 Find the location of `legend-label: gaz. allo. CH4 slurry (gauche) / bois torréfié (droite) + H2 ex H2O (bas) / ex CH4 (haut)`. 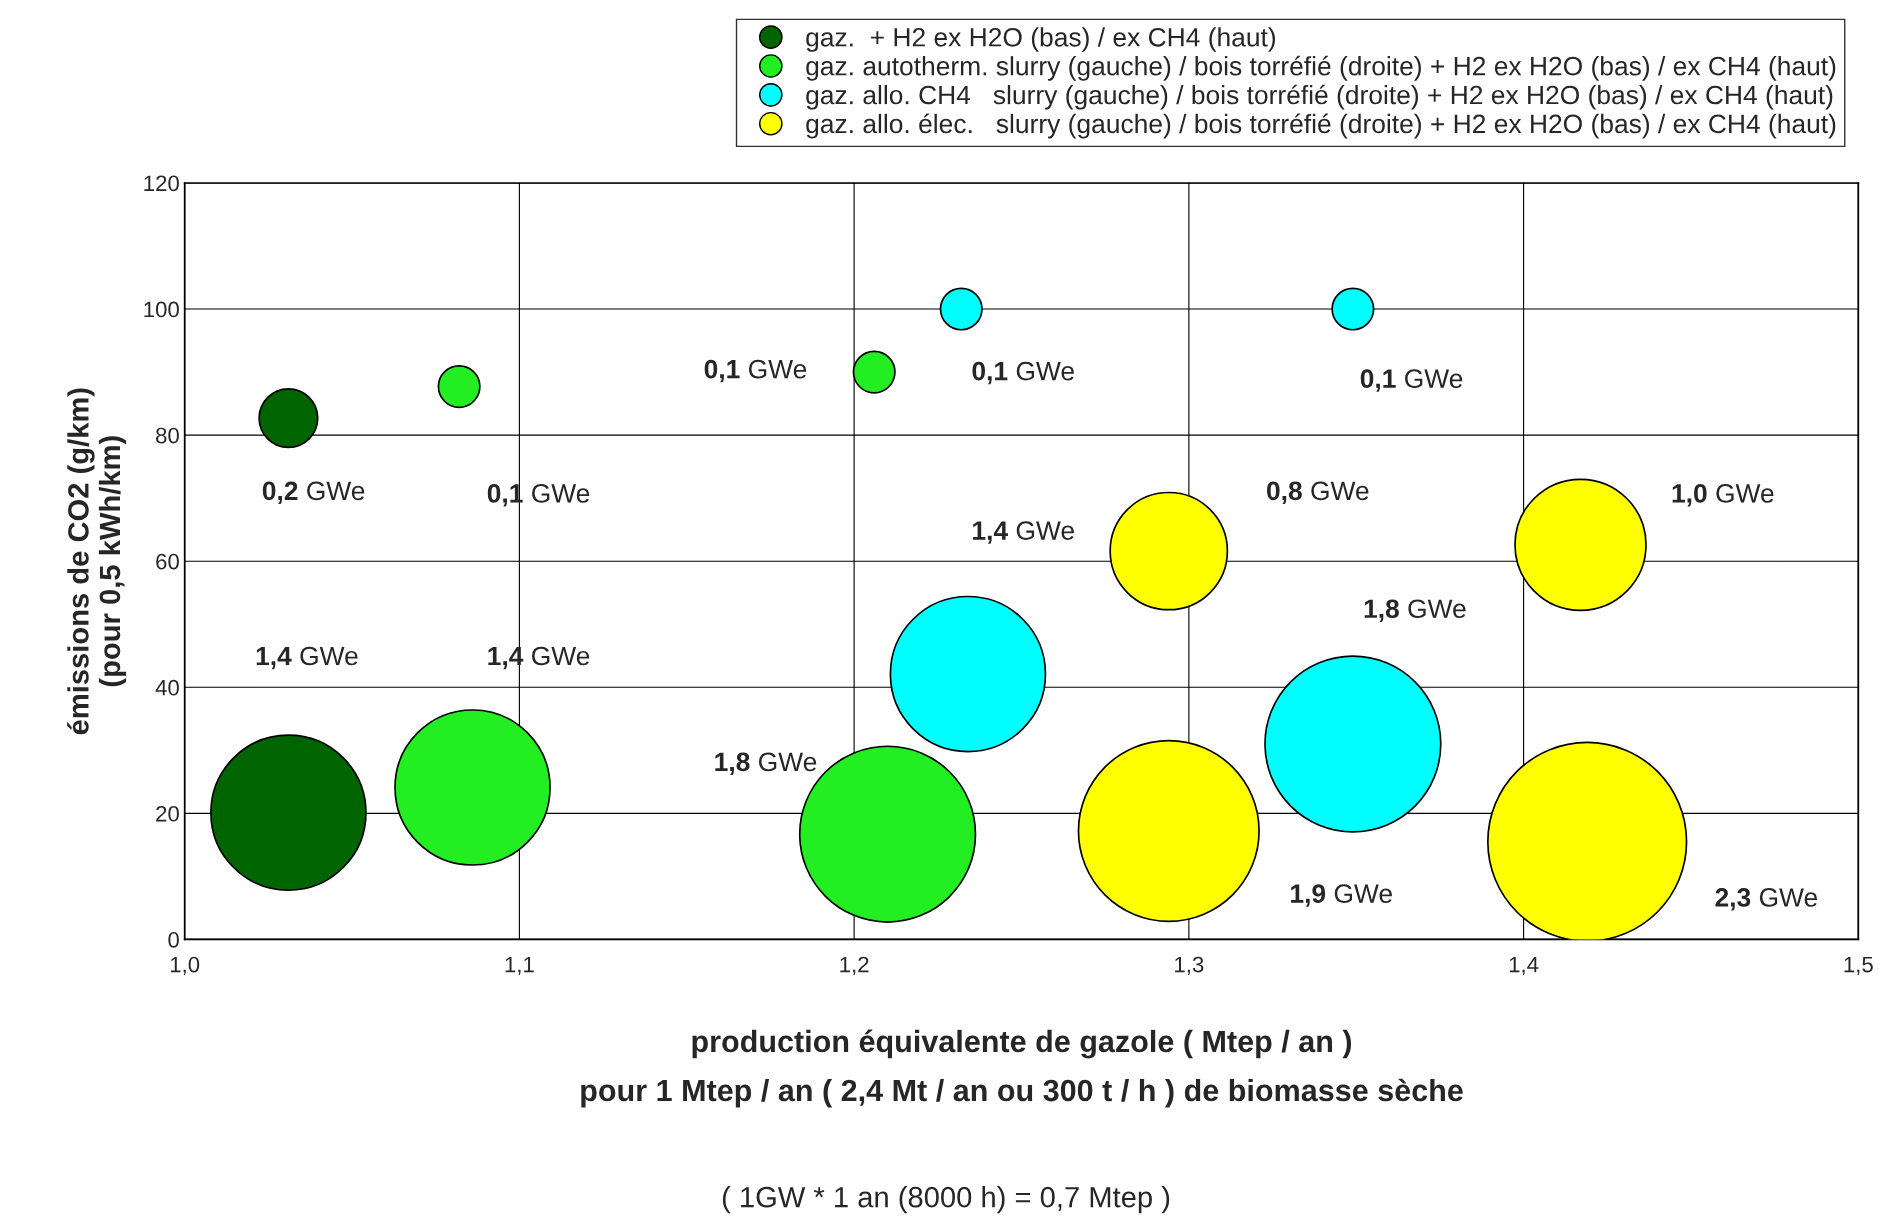

legend-label: gaz. allo. CH4 slurry (gauche) / bois torréfié (droite) + H2 ex H2O (bas) / ex CH4 (haut) is located at coordinates (1319, 97).